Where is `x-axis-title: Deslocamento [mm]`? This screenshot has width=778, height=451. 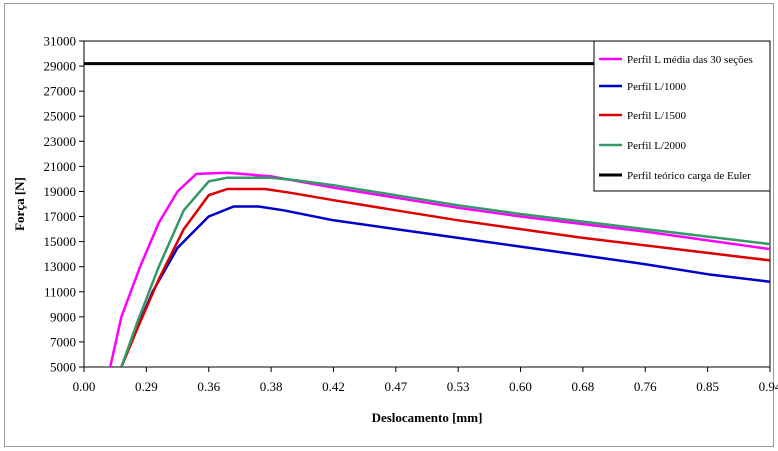
x-axis-title: Deslocamento [mm] is located at coordinates (427, 417).